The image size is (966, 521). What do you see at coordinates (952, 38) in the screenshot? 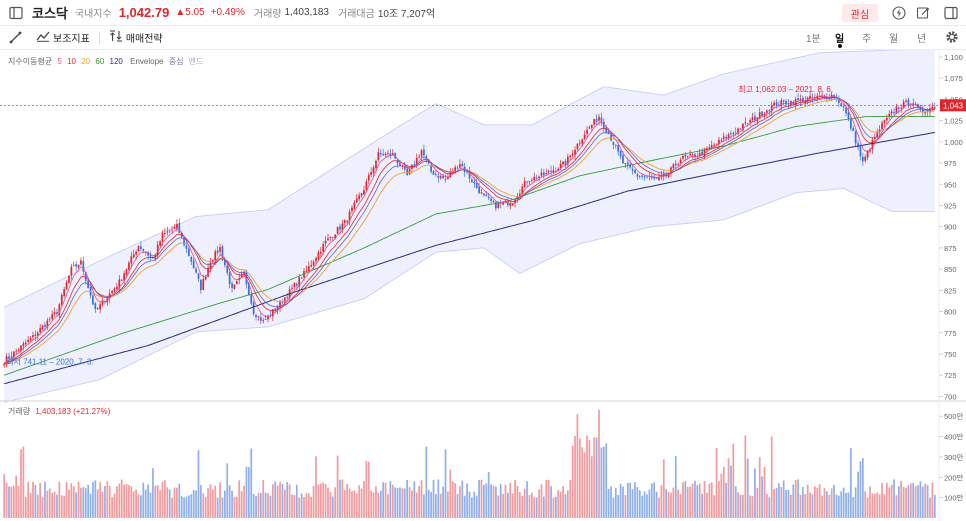
I see `settings-gear-icon` at bounding box center [952, 38].